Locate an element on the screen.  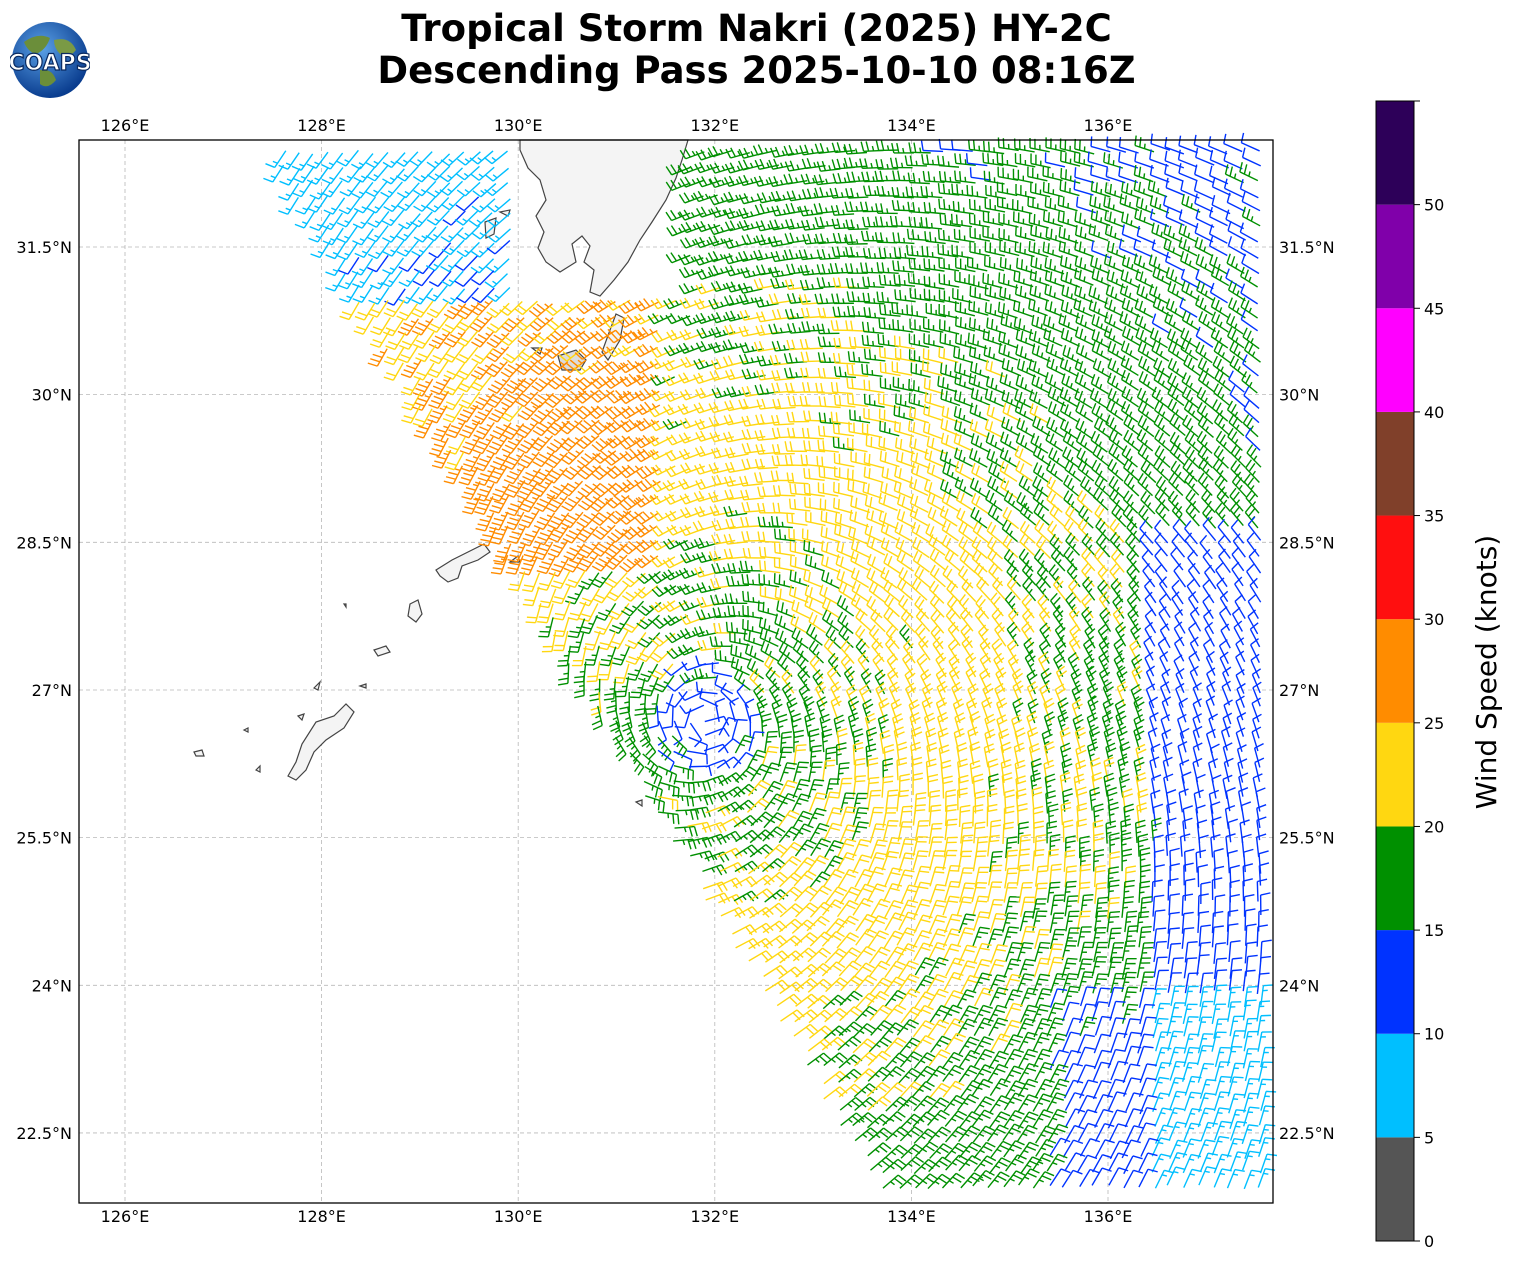
chart-subtitle: Descending Pass 2025-10-10 08:16Z is located at coordinates (756, 70).